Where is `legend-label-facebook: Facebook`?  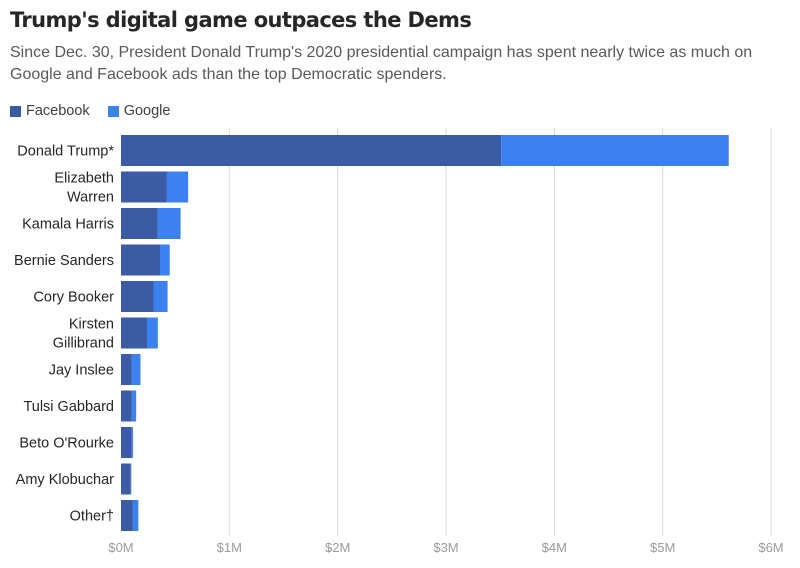 legend-label-facebook: Facebook is located at coordinates (58, 111).